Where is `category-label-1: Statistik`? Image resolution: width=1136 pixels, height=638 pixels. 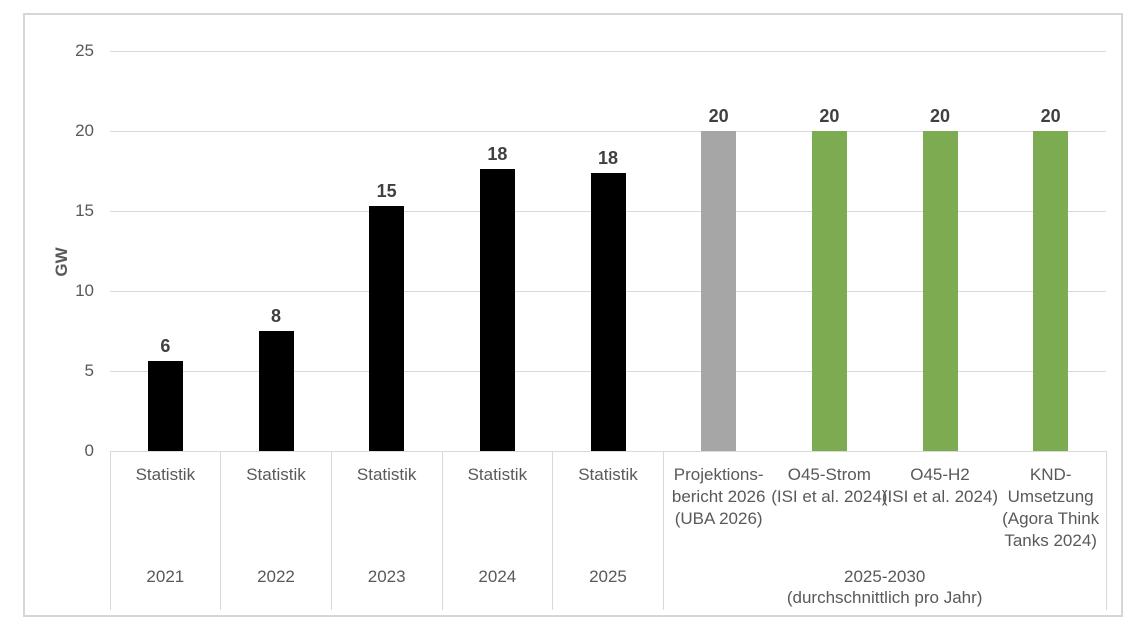
category-label-1: Statistik is located at coordinates (276, 475).